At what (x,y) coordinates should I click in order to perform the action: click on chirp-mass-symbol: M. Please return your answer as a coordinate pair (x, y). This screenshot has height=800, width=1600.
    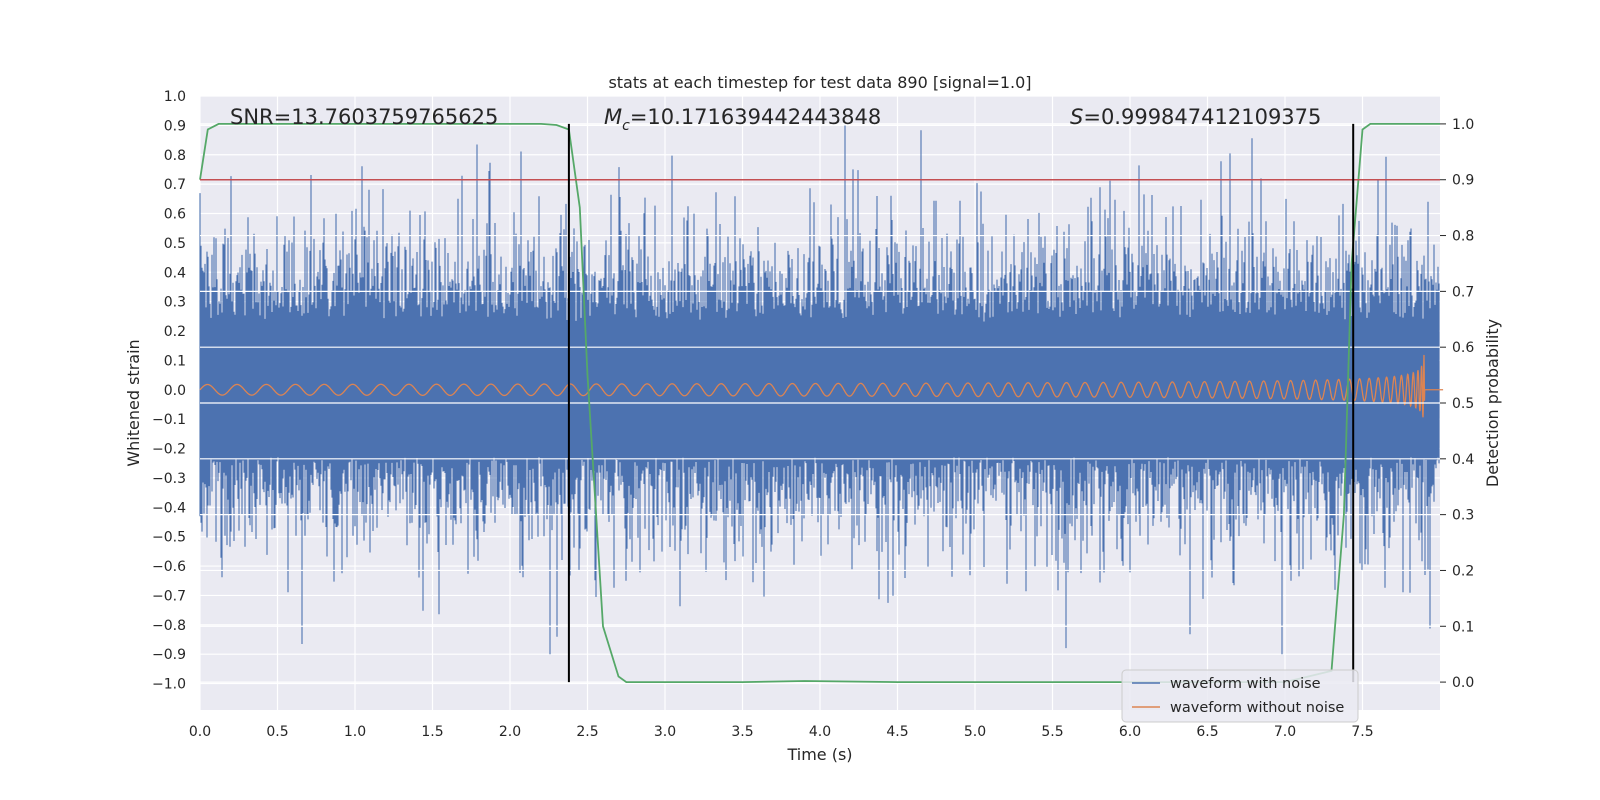
    Looking at the image, I should click on (613, 117).